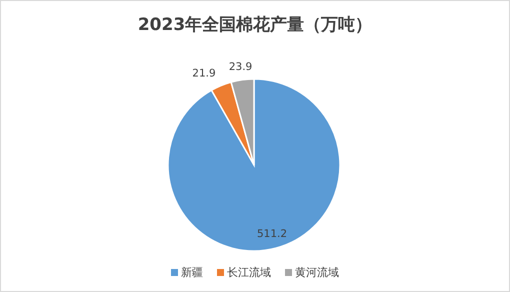 Image resolution: width=510 pixels, height=292 pixels. I want to click on chart-title: 2023年全国棉花产量（万吨）, so click(255, 25).